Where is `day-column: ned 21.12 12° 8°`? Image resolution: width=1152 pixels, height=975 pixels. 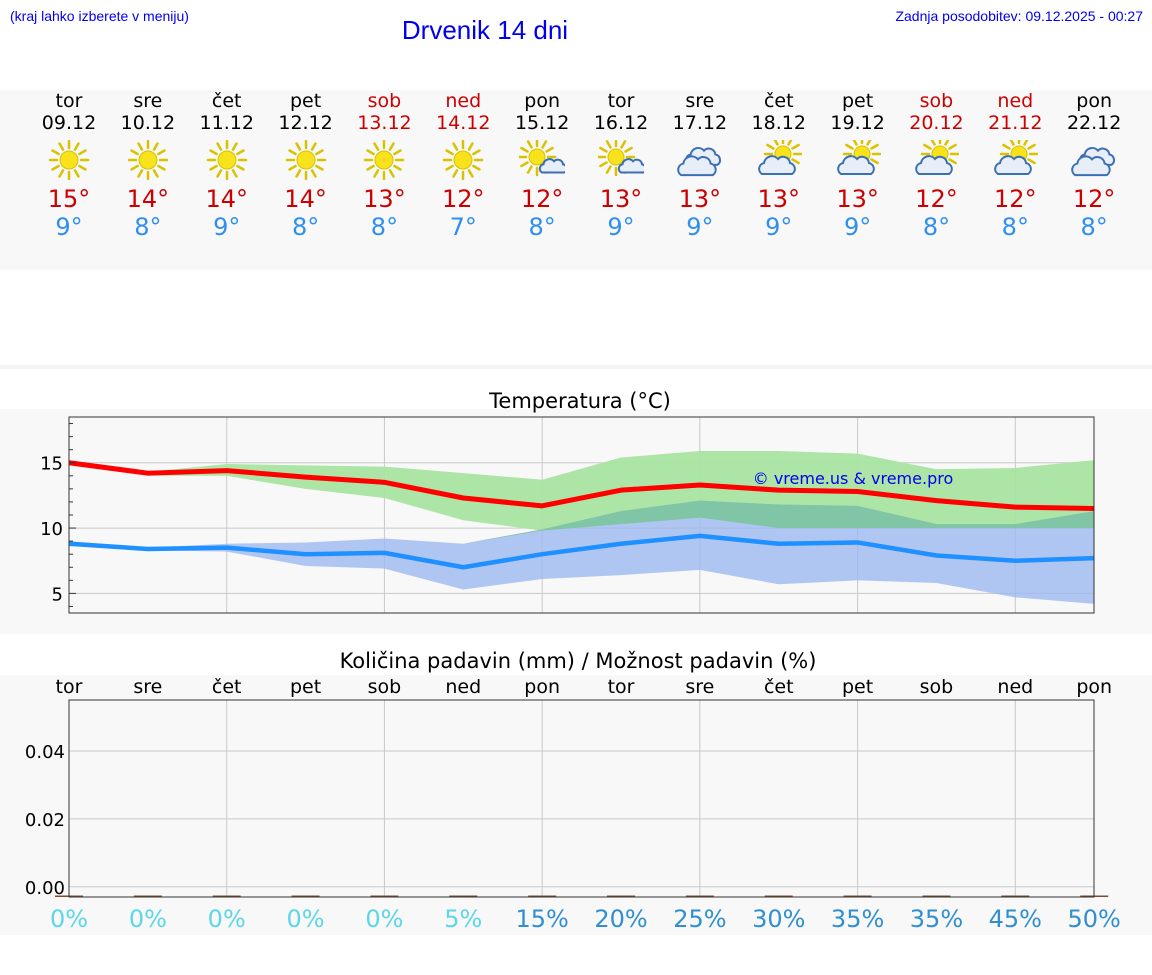
day-column: ned 21.12 12° 8° is located at coordinates (1015, 165).